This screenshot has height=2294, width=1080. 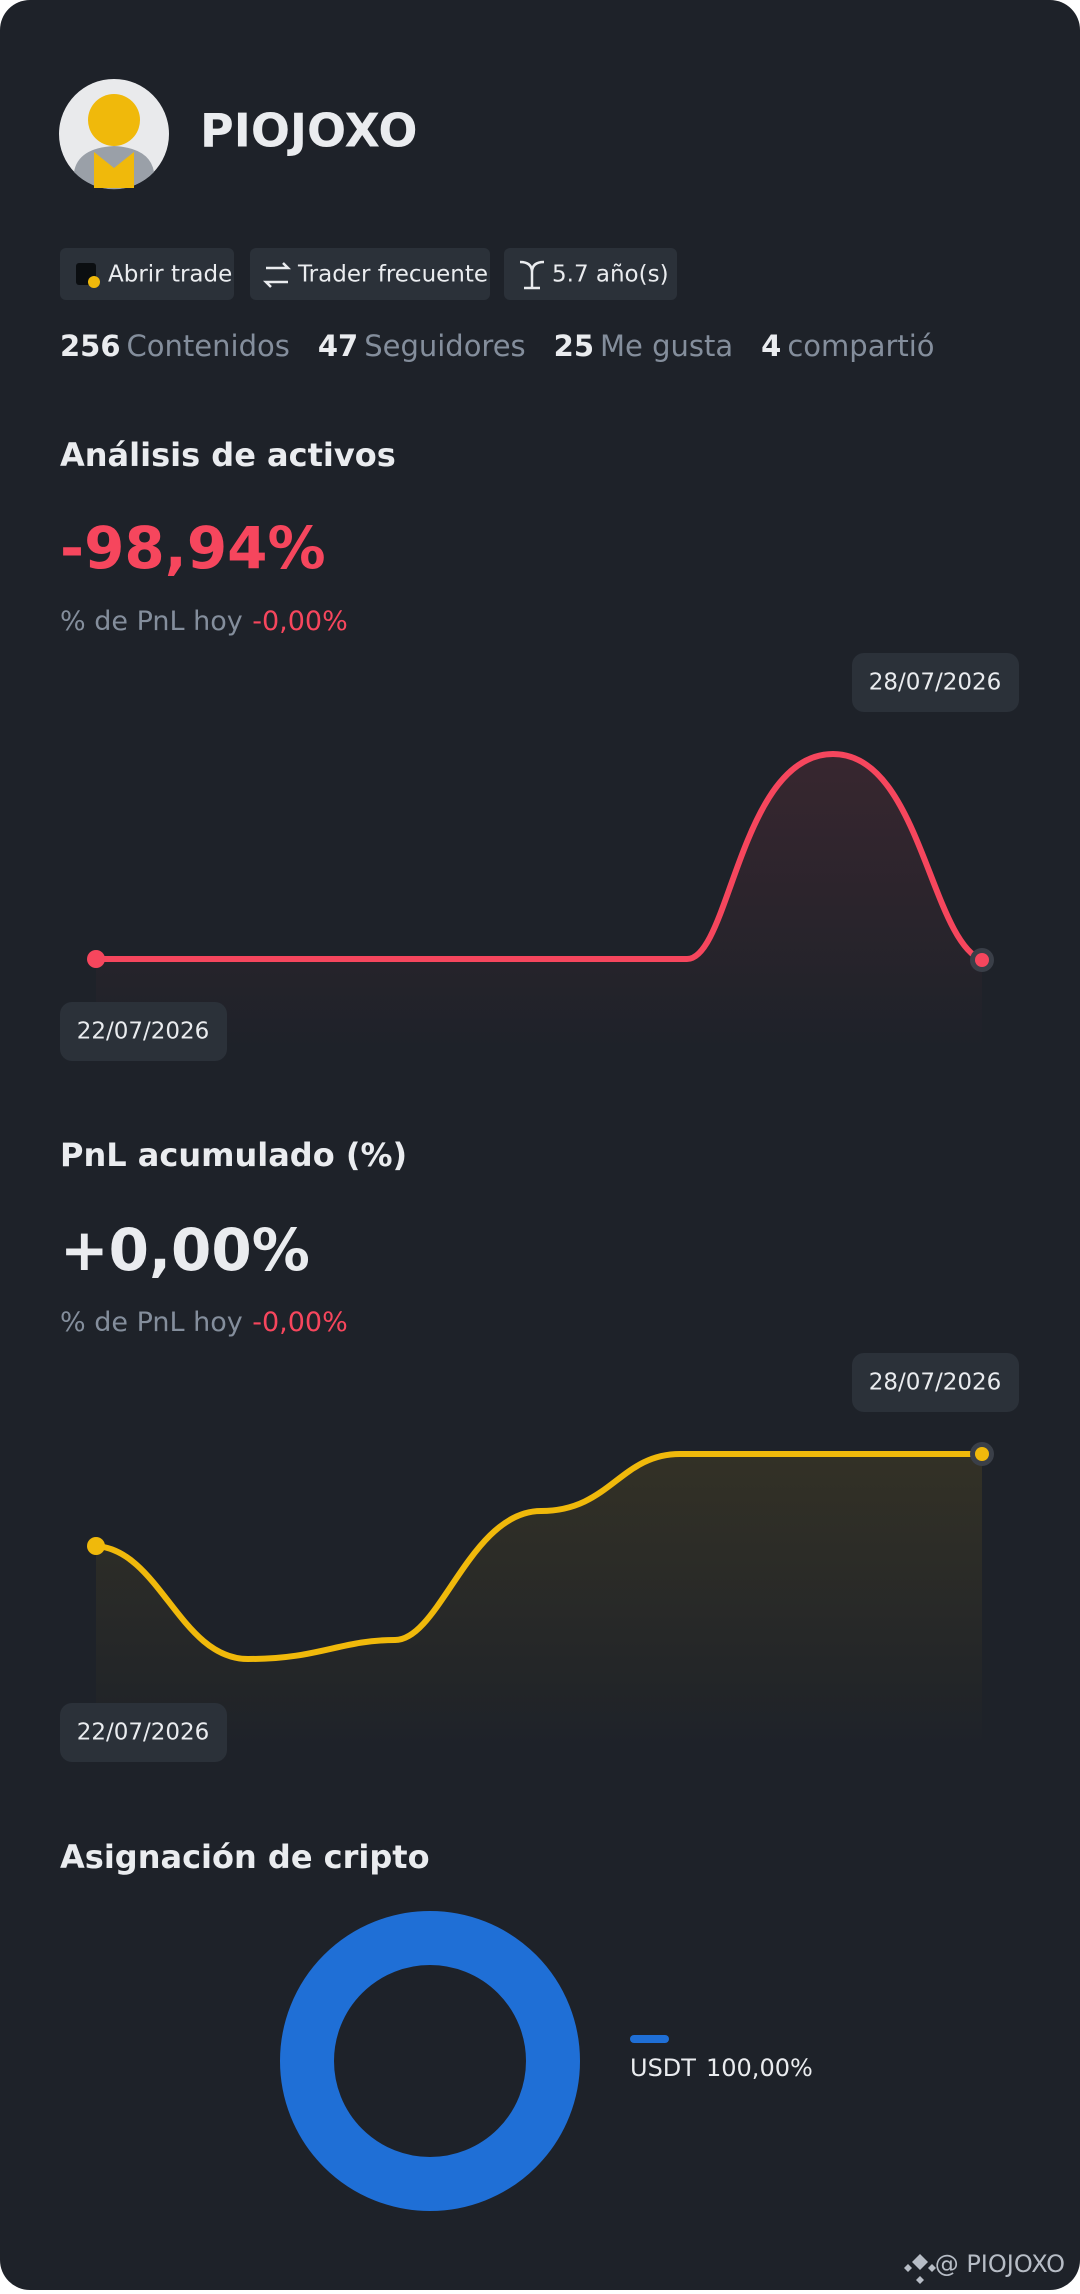 I want to click on badge-label: 5.7 año(s), so click(x=610, y=275).